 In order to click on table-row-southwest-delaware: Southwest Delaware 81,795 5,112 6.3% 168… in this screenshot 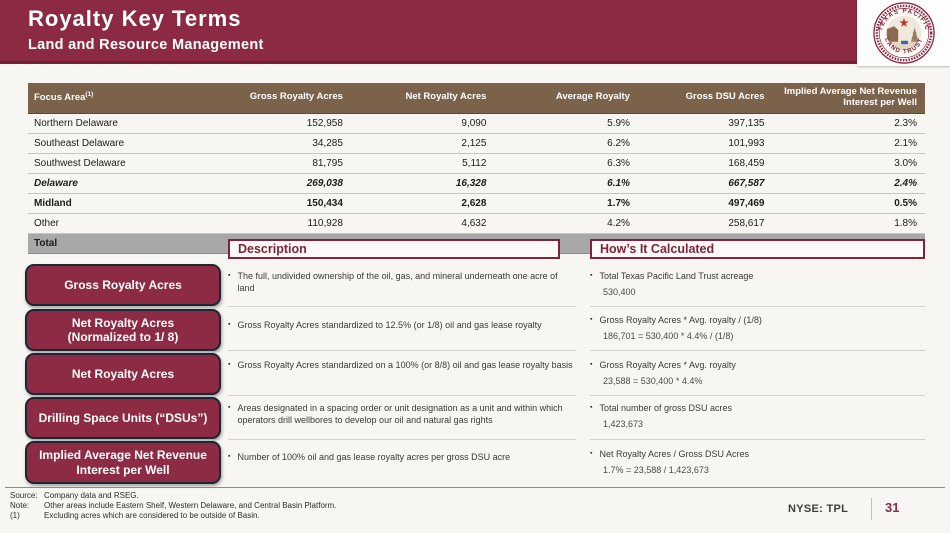, I will do `click(476, 163)`.